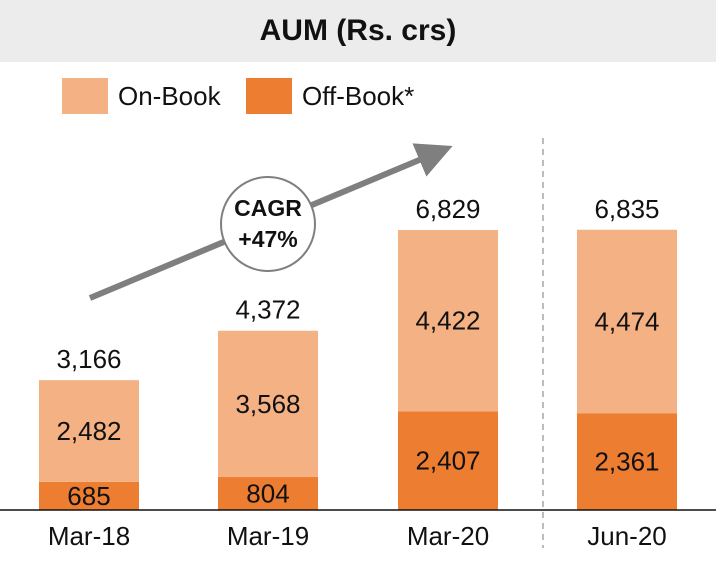 Image resolution: width=716 pixels, height=562 pixels. I want to click on legend-swatch-off-book, so click(269, 96).